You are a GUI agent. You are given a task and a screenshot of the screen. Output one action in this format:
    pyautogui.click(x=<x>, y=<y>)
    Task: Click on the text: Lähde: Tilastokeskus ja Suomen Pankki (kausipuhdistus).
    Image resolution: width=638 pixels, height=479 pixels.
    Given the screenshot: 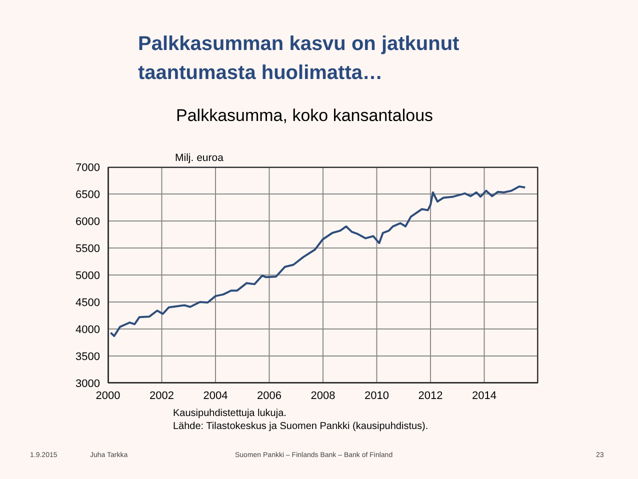 What is the action you would take?
    pyautogui.click(x=300, y=426)
    